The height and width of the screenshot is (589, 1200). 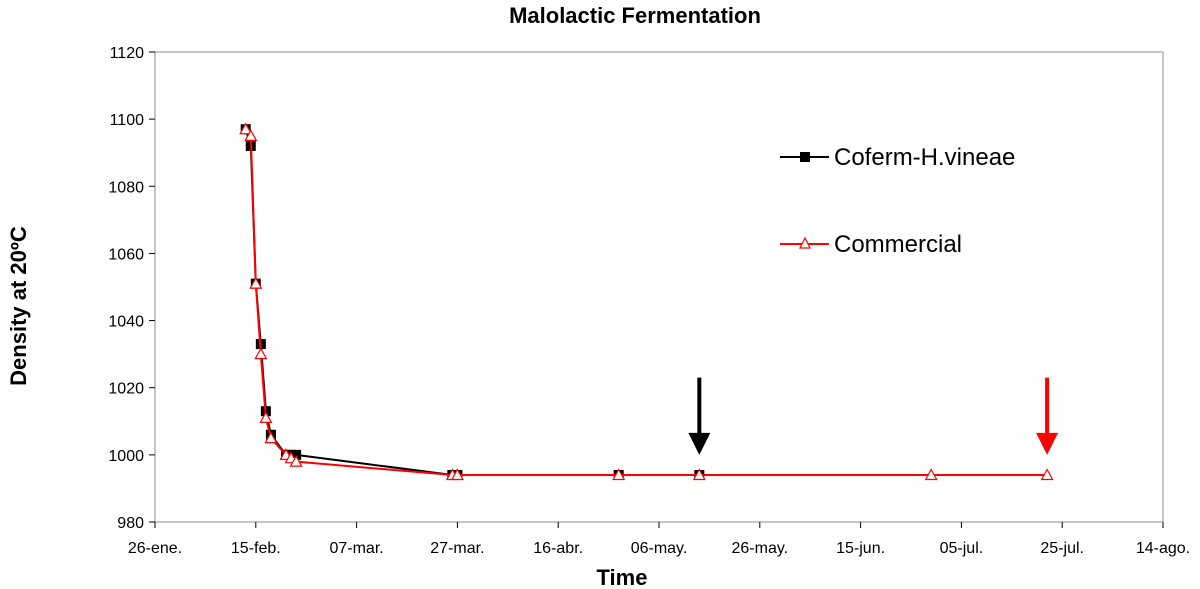 I want to click on y-tick-label: 1020, so click(x=126, y=389).